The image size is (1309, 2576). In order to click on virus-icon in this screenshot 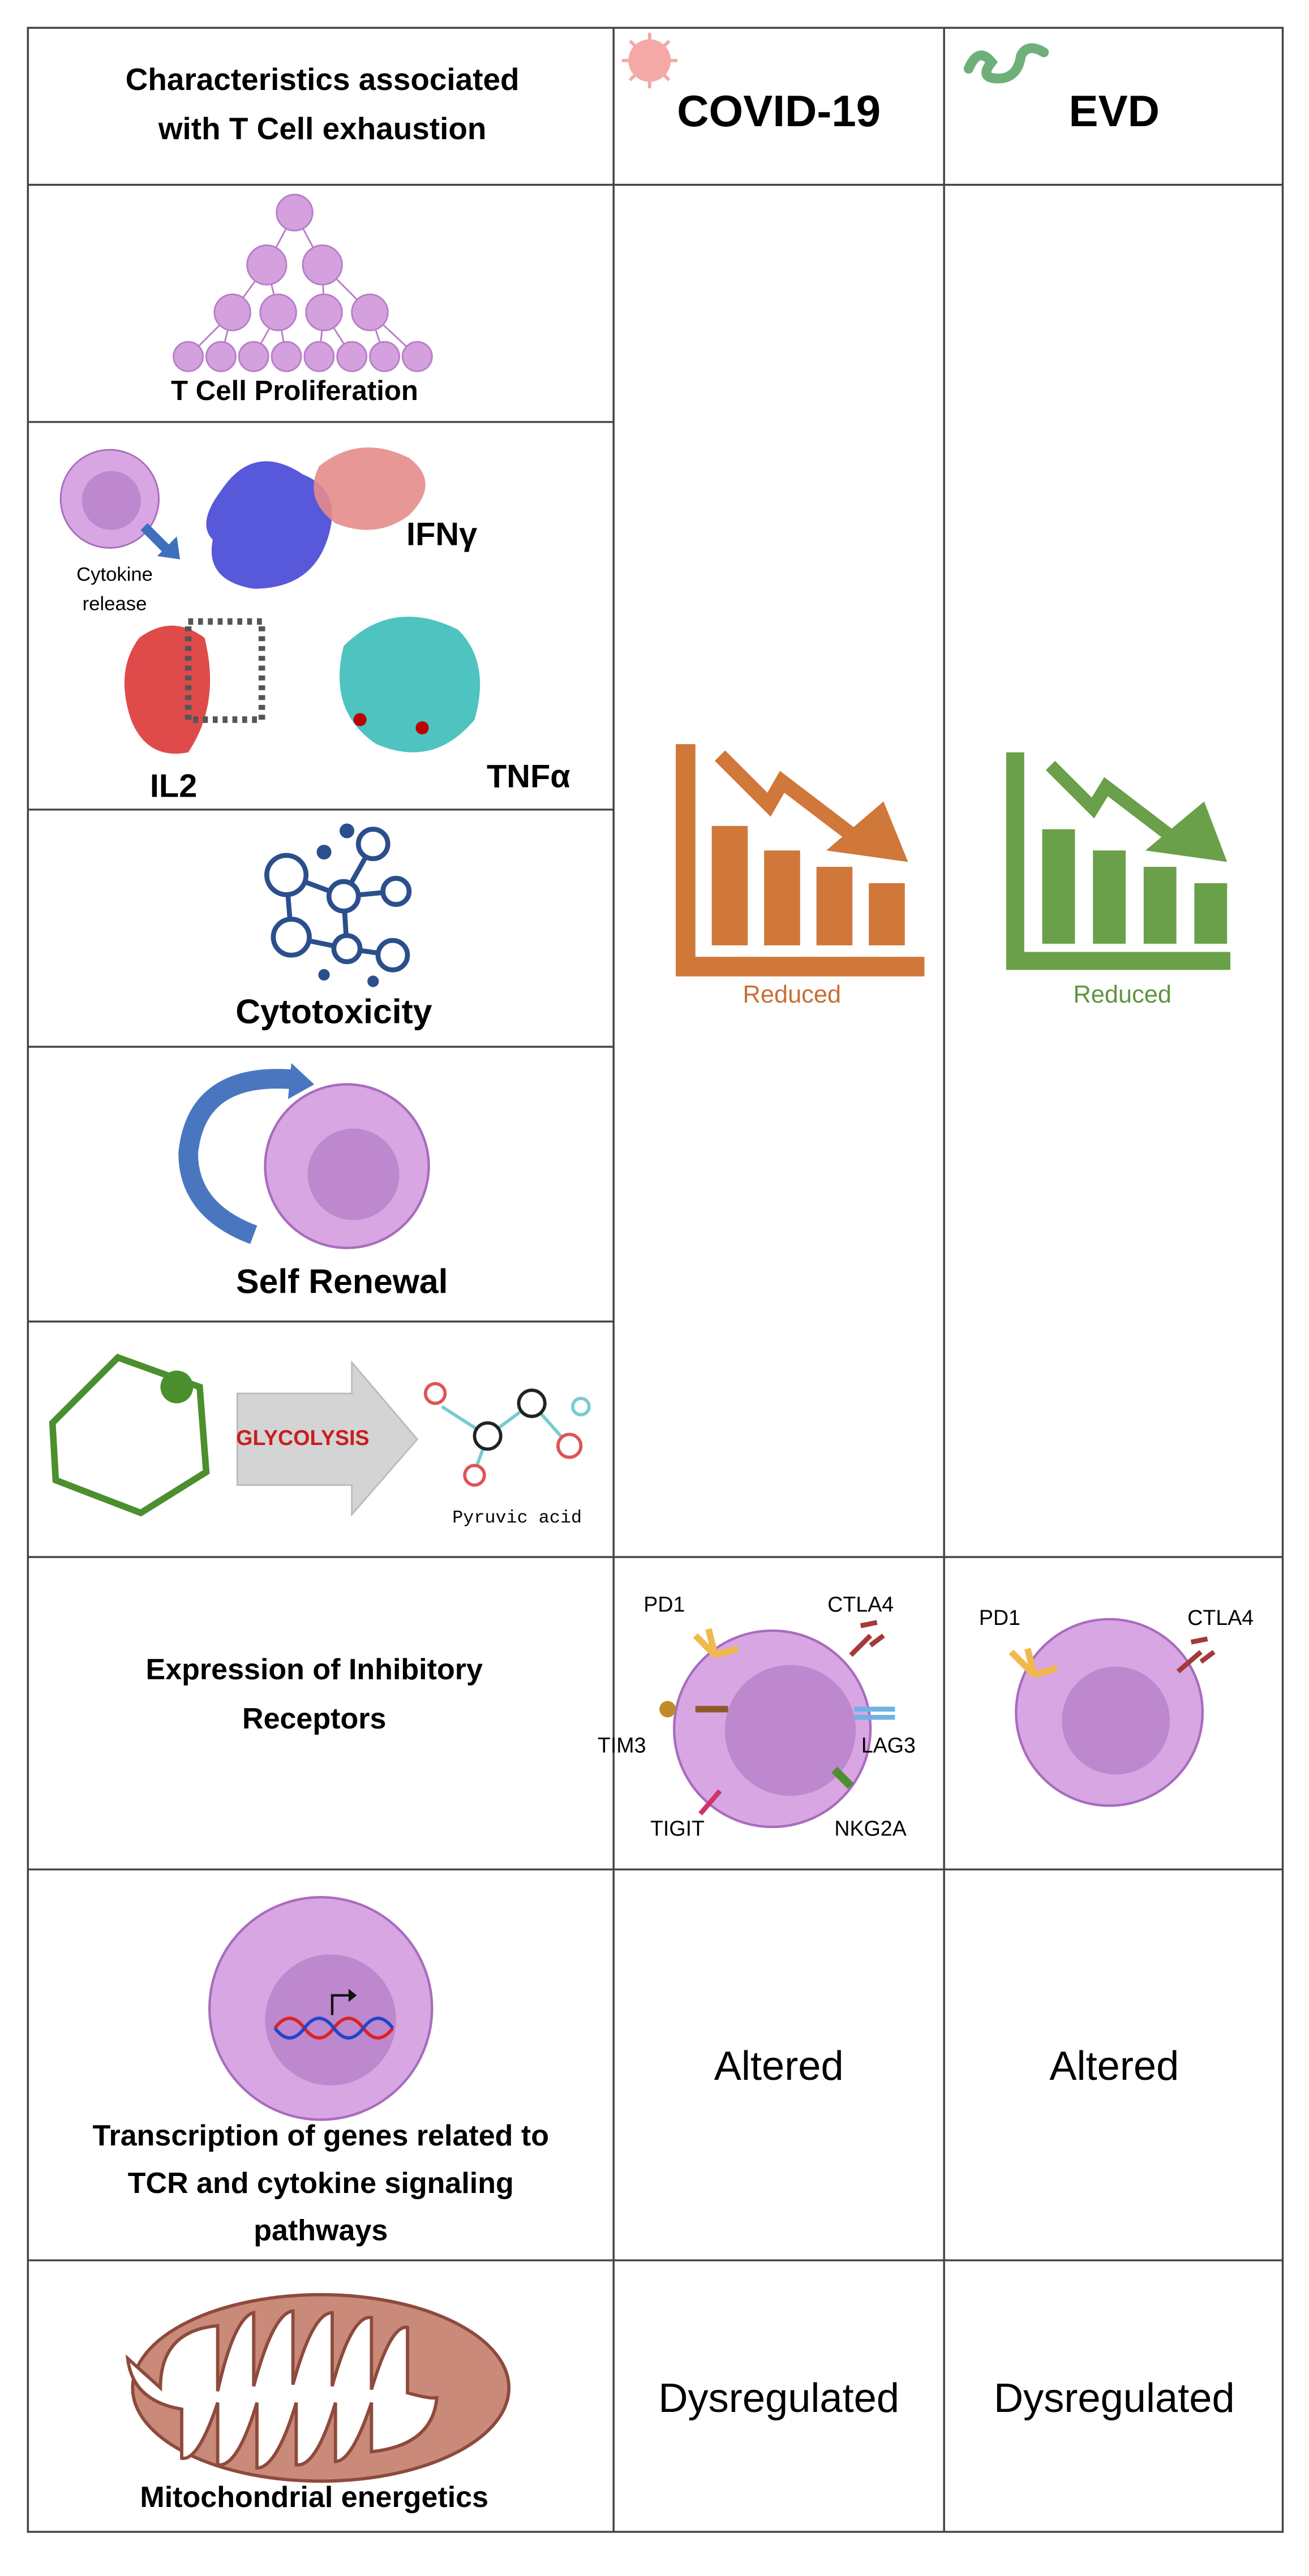, I will do `click(649, 61)`.